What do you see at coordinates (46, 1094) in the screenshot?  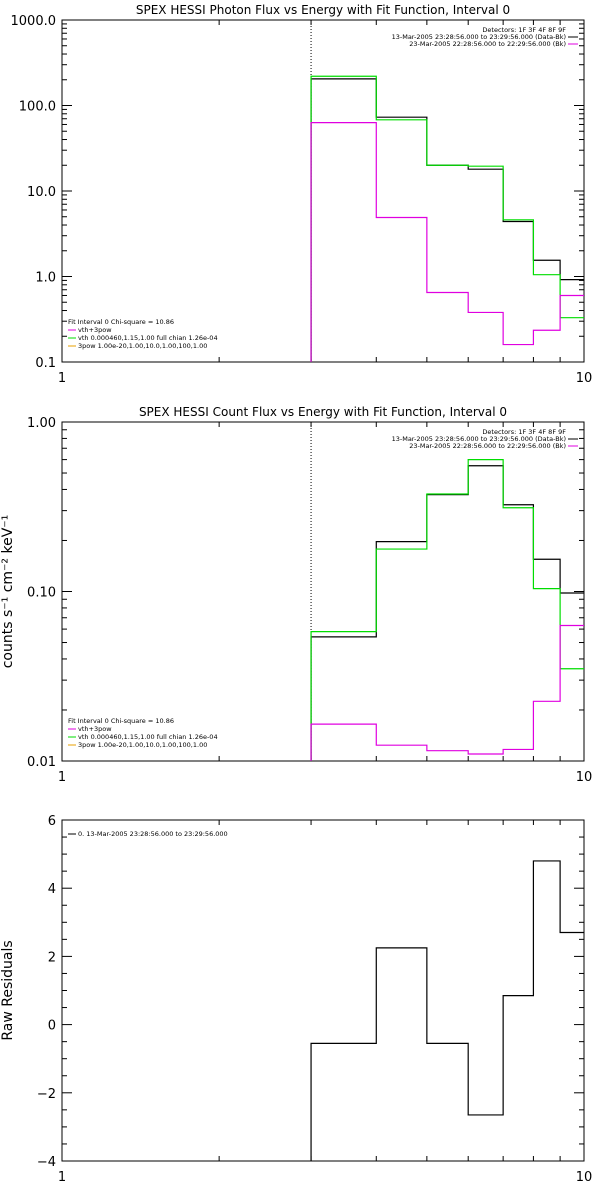 I see `y-tick-label: −2` at bounding box center [46, 1094].